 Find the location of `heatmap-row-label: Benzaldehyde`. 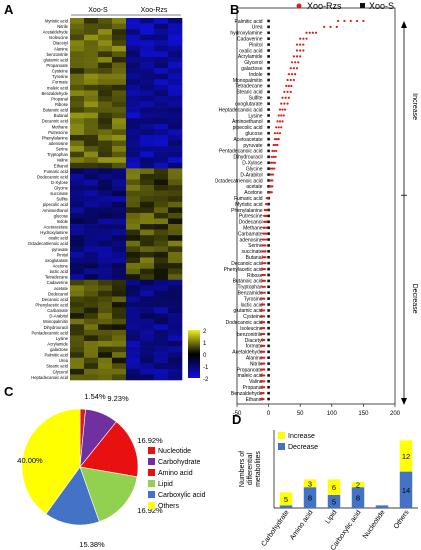

heatmap-row-label: Benzaldehyde is located at coordinates (54, 93).